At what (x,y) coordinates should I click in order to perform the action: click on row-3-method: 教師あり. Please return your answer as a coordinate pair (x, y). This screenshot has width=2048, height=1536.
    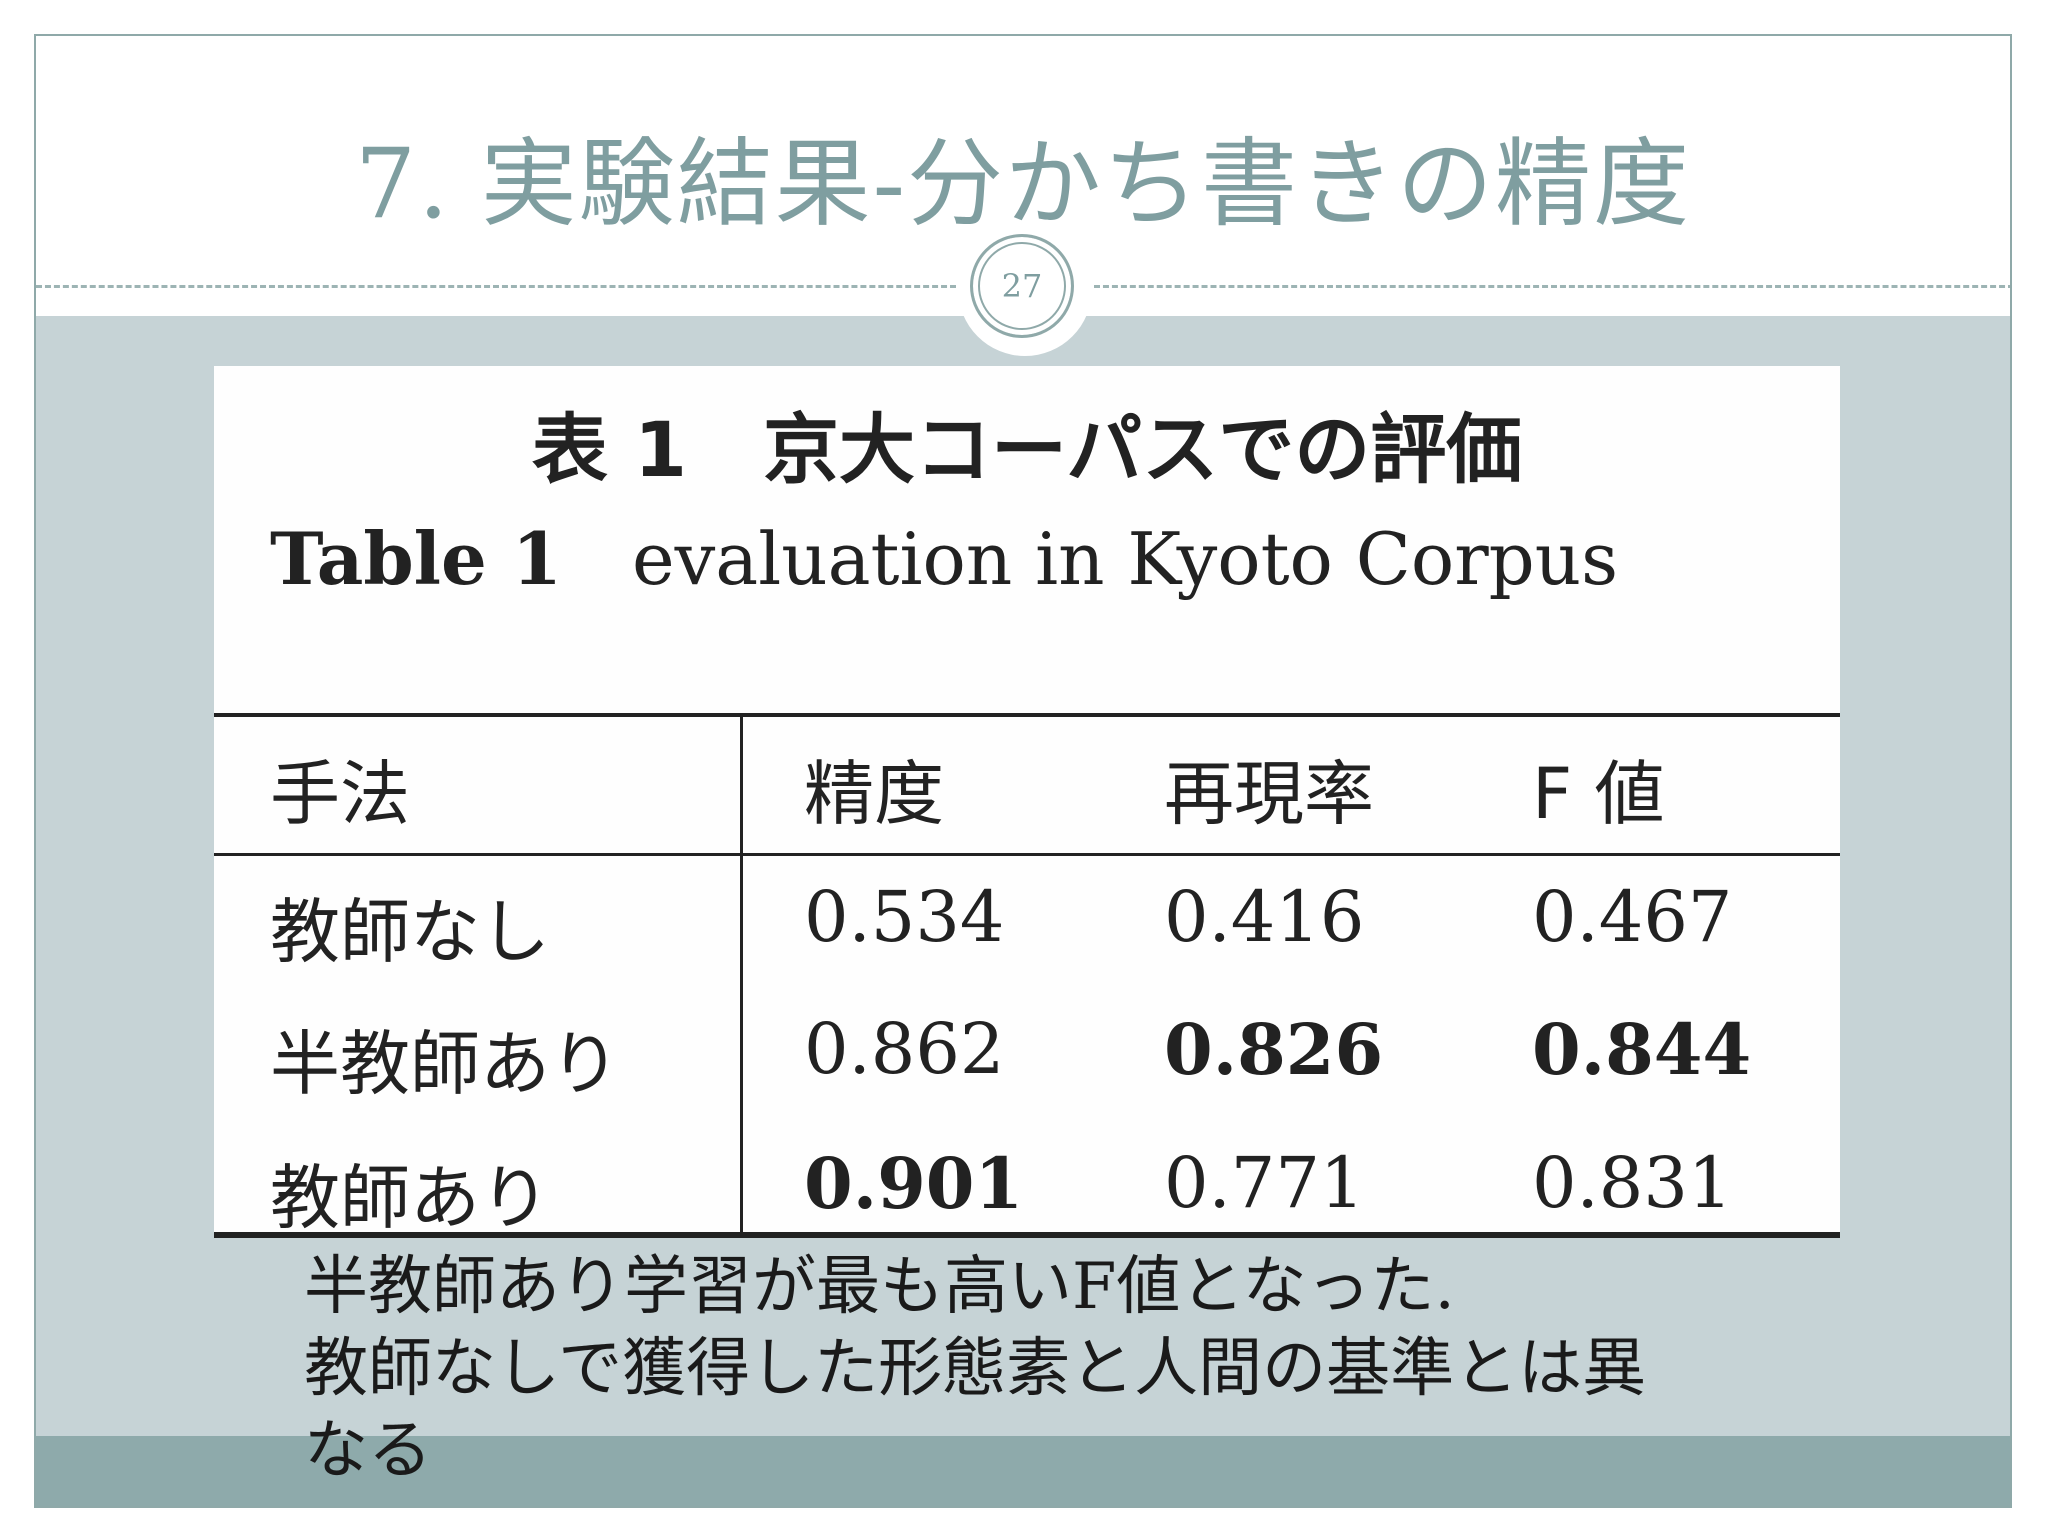
    Looking at the image, I should click on (410, 1198).